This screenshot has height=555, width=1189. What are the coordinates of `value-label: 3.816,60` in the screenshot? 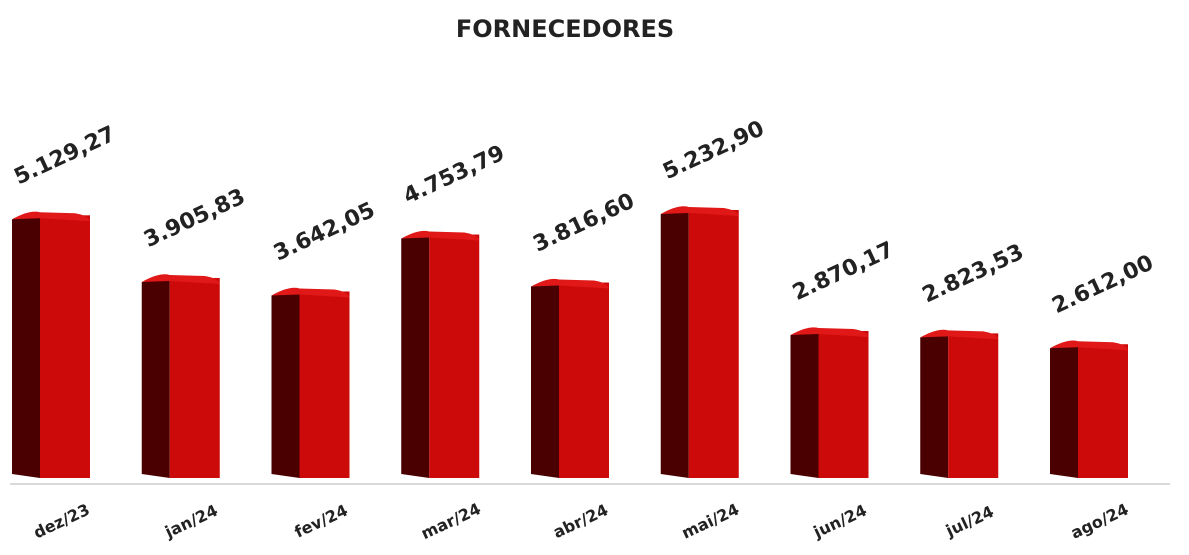 It's located at (584, 223).